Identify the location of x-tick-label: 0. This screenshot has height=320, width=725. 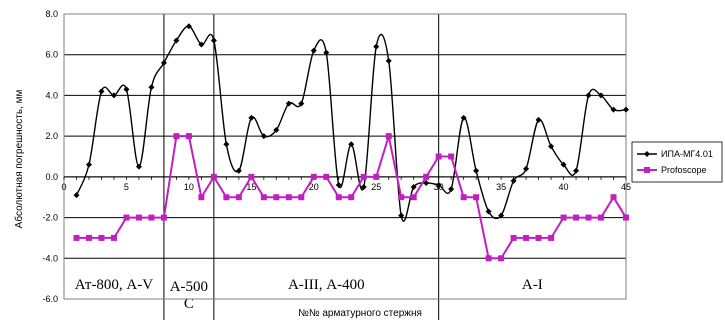
(63, 187).